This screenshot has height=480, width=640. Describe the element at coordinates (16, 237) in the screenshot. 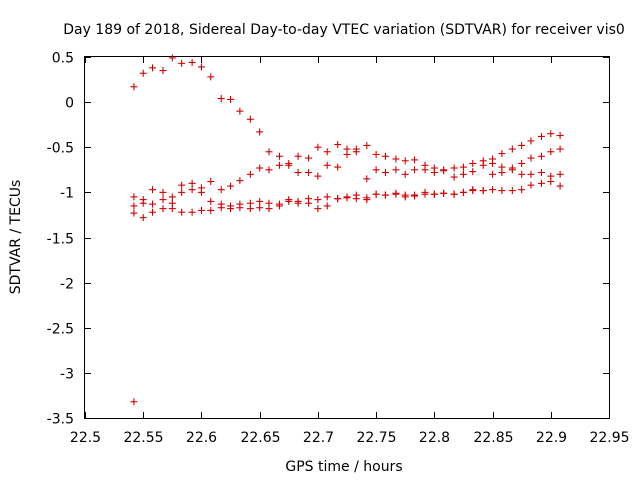

I see `y-axis-label: SDTVAR / TECUs` at that location.